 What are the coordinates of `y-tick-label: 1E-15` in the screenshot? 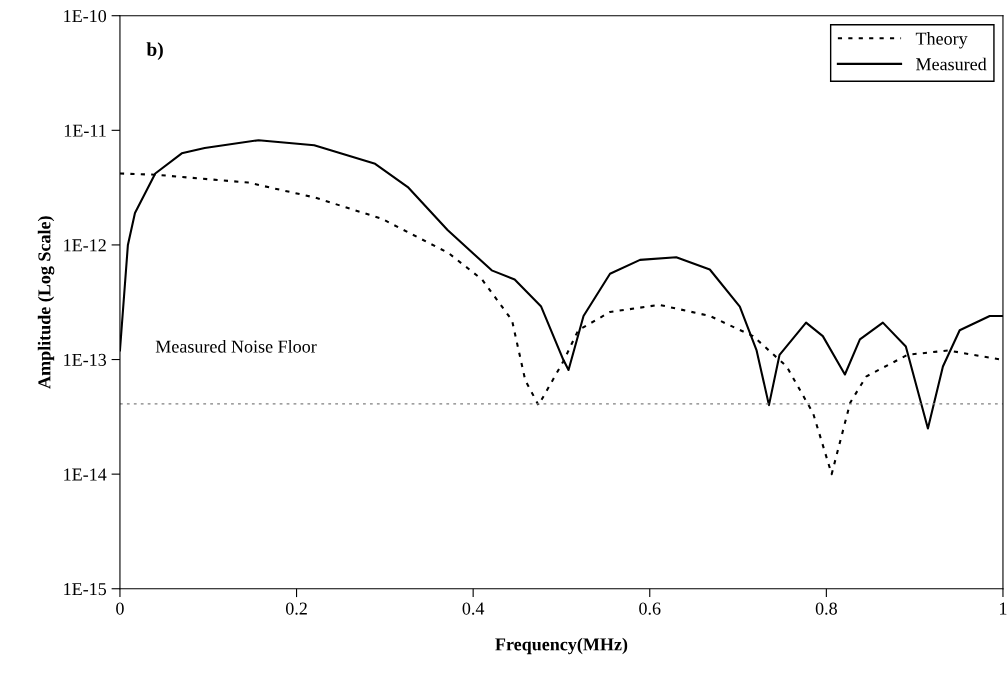 It's located at (85, 589).